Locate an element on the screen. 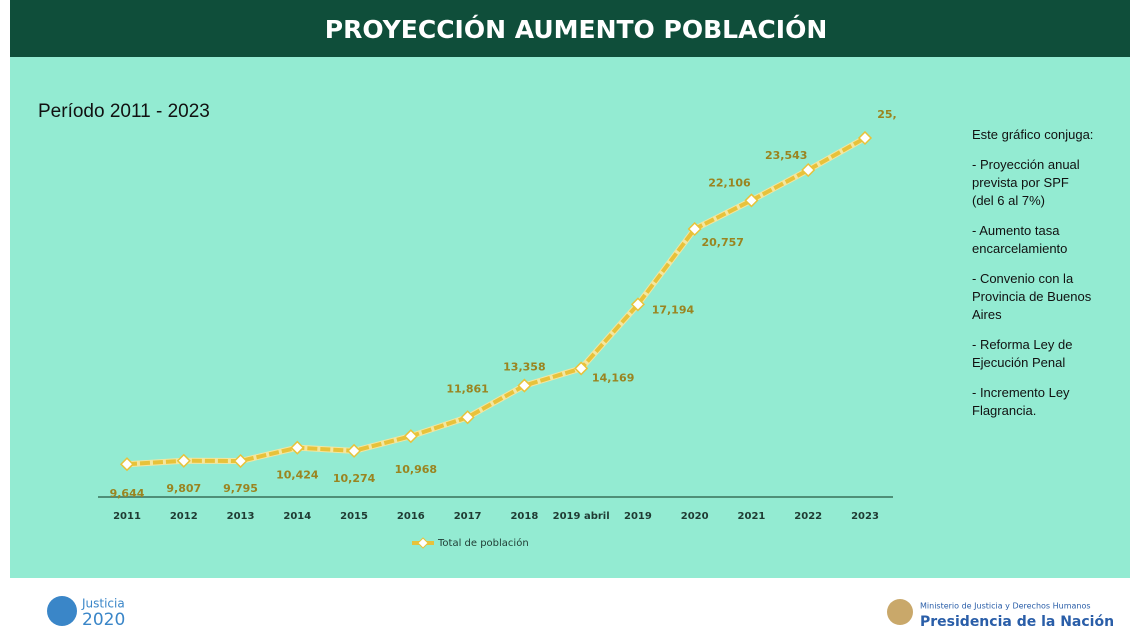 The height and width of the screenshot is (631, 1132). data-label: 9,807 is located at coordinates (183, 488).